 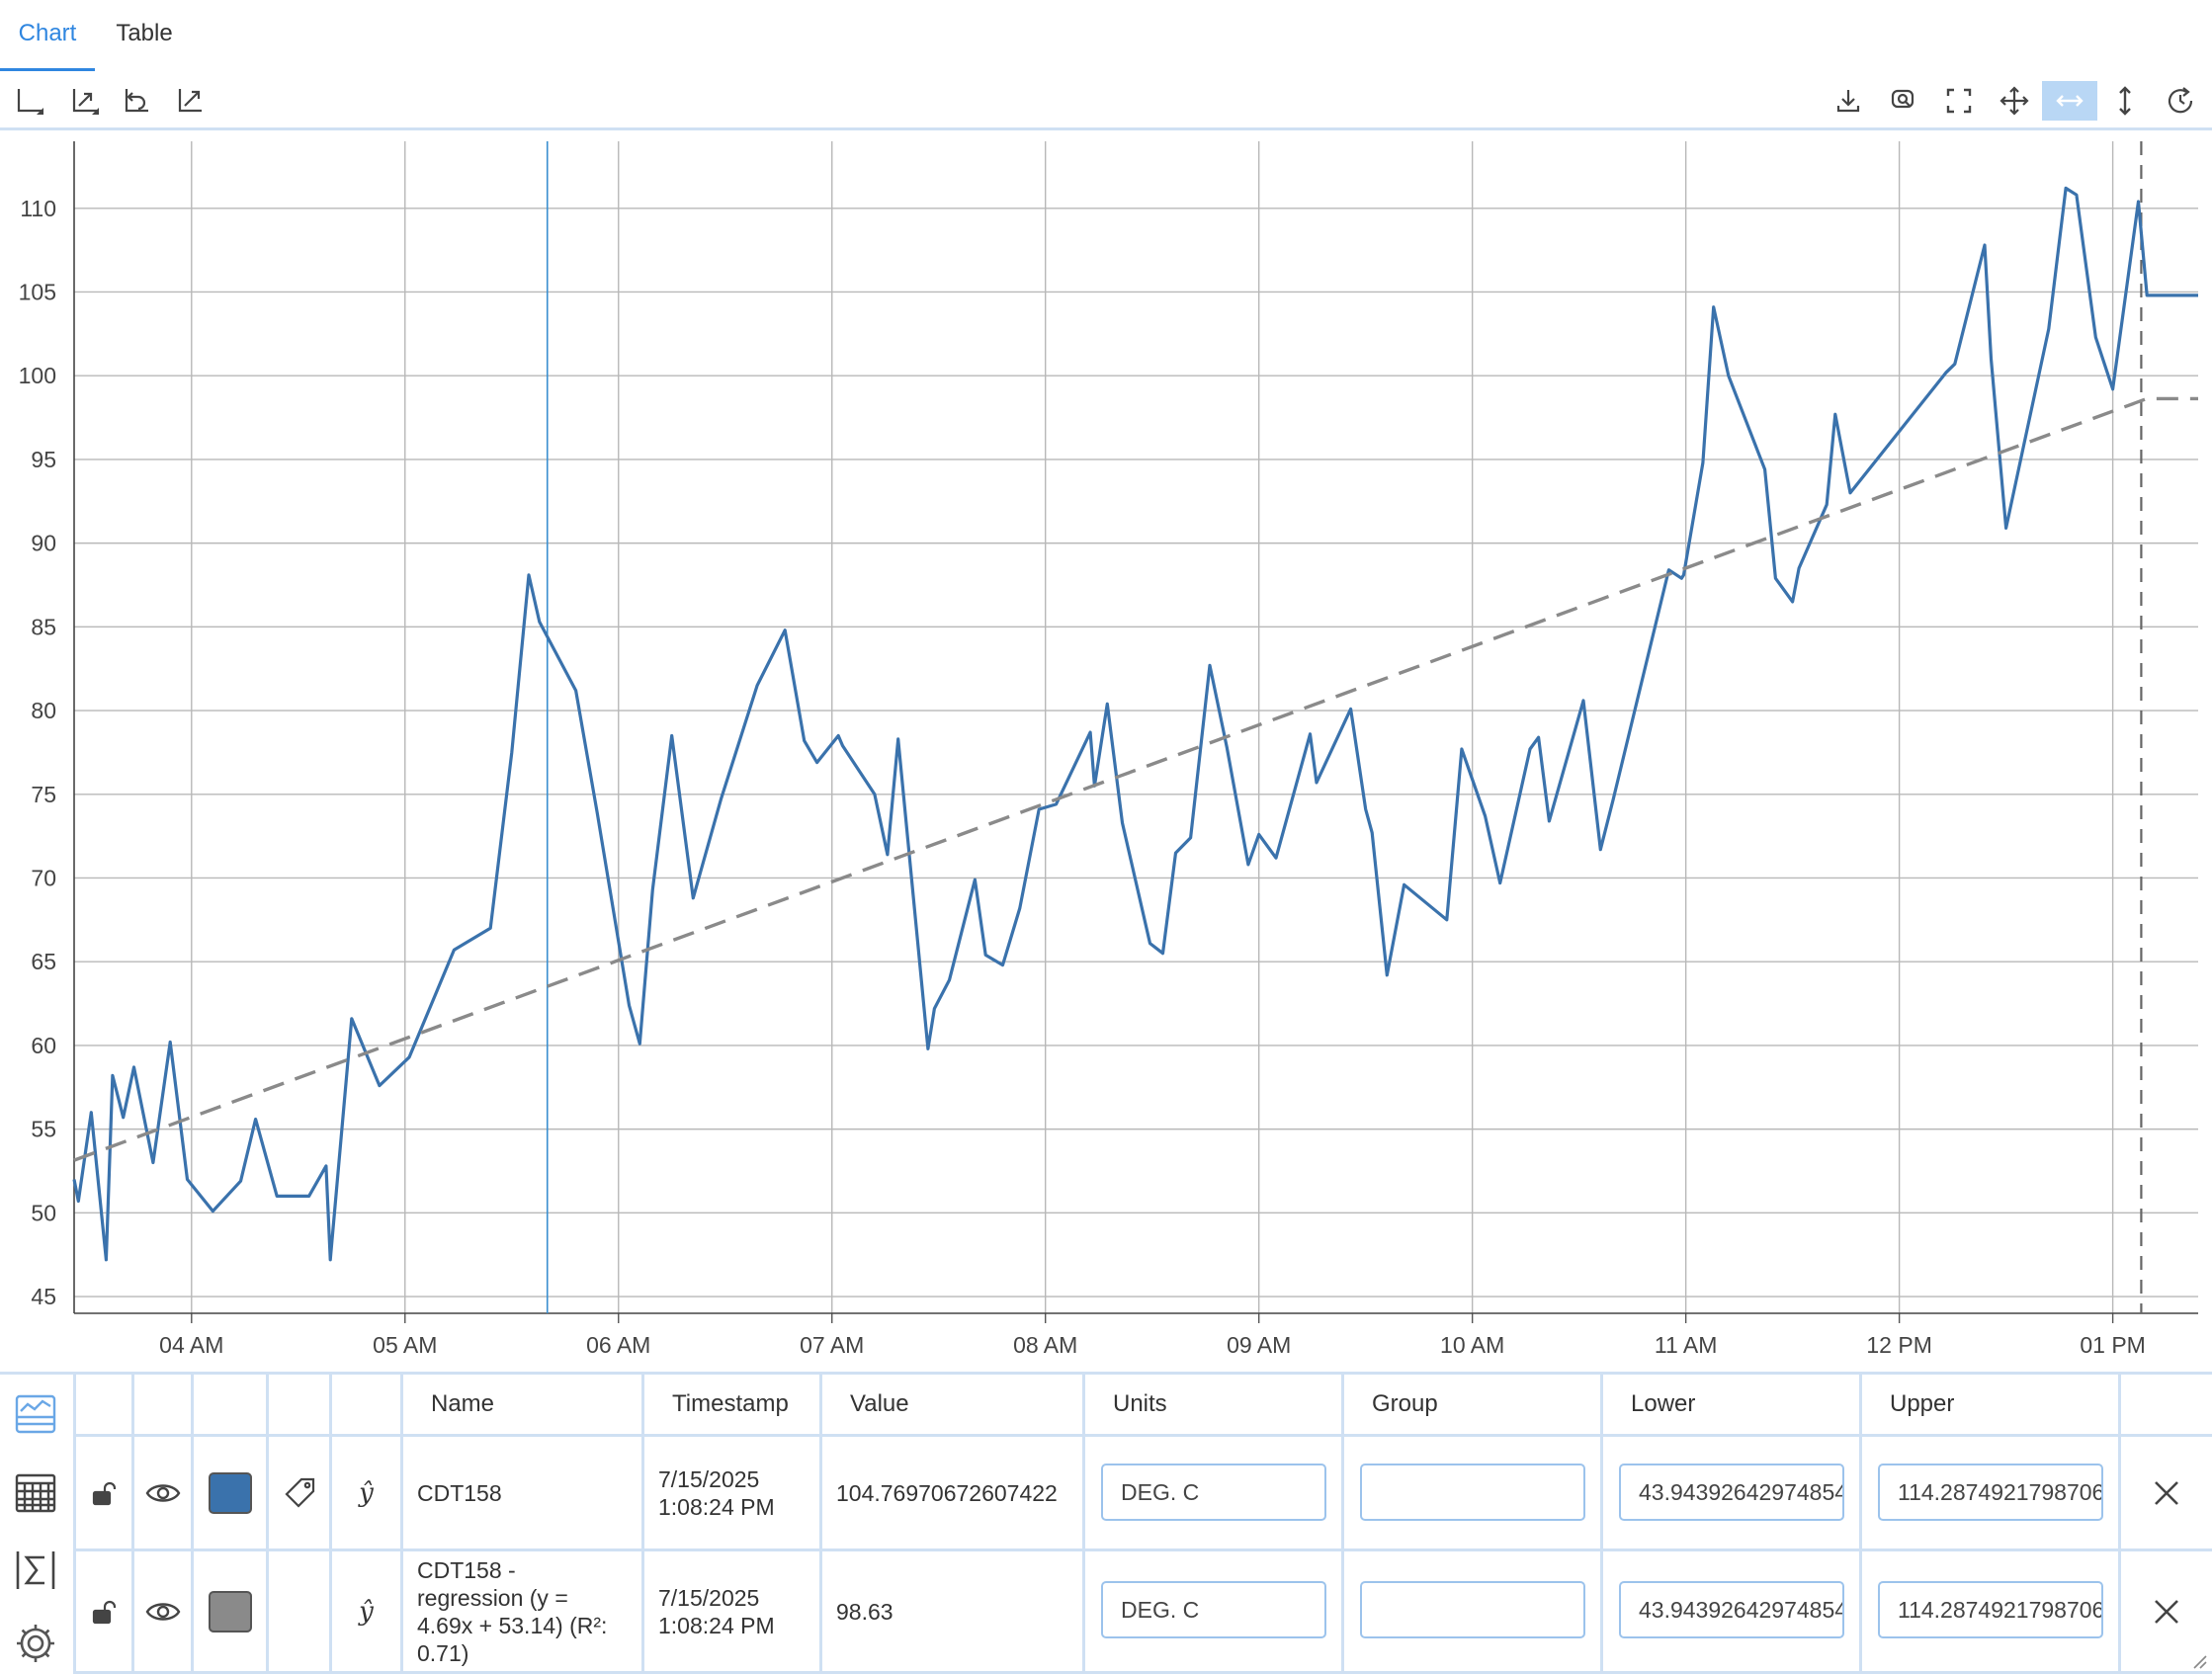 What do you see at coordinates (1106, 103) in the screenshot?
I see `chart-toolbar` at bounding box center [1106, 103].